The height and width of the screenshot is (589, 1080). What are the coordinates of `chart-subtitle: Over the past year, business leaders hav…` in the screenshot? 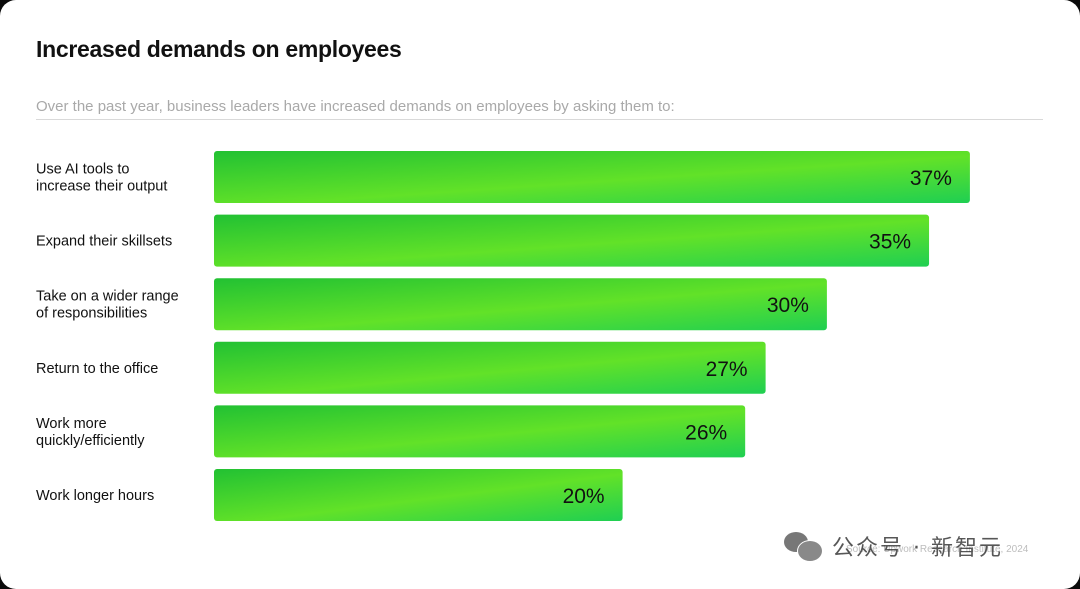 It's located at (355, 106).